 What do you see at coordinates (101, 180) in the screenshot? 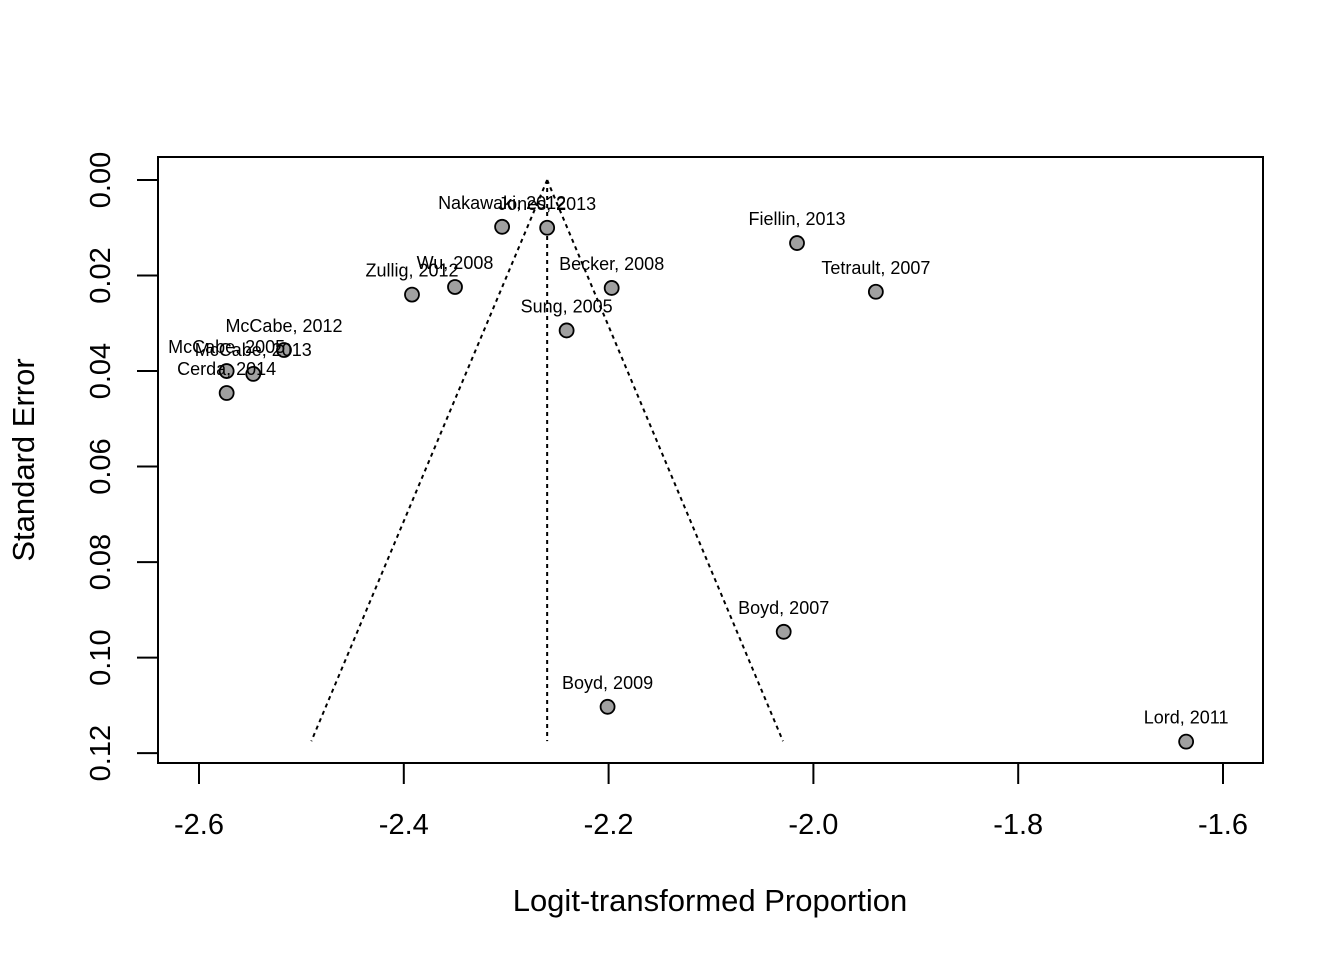
I see `y-tick-label: 0.00` at bounding box center [101, 180].